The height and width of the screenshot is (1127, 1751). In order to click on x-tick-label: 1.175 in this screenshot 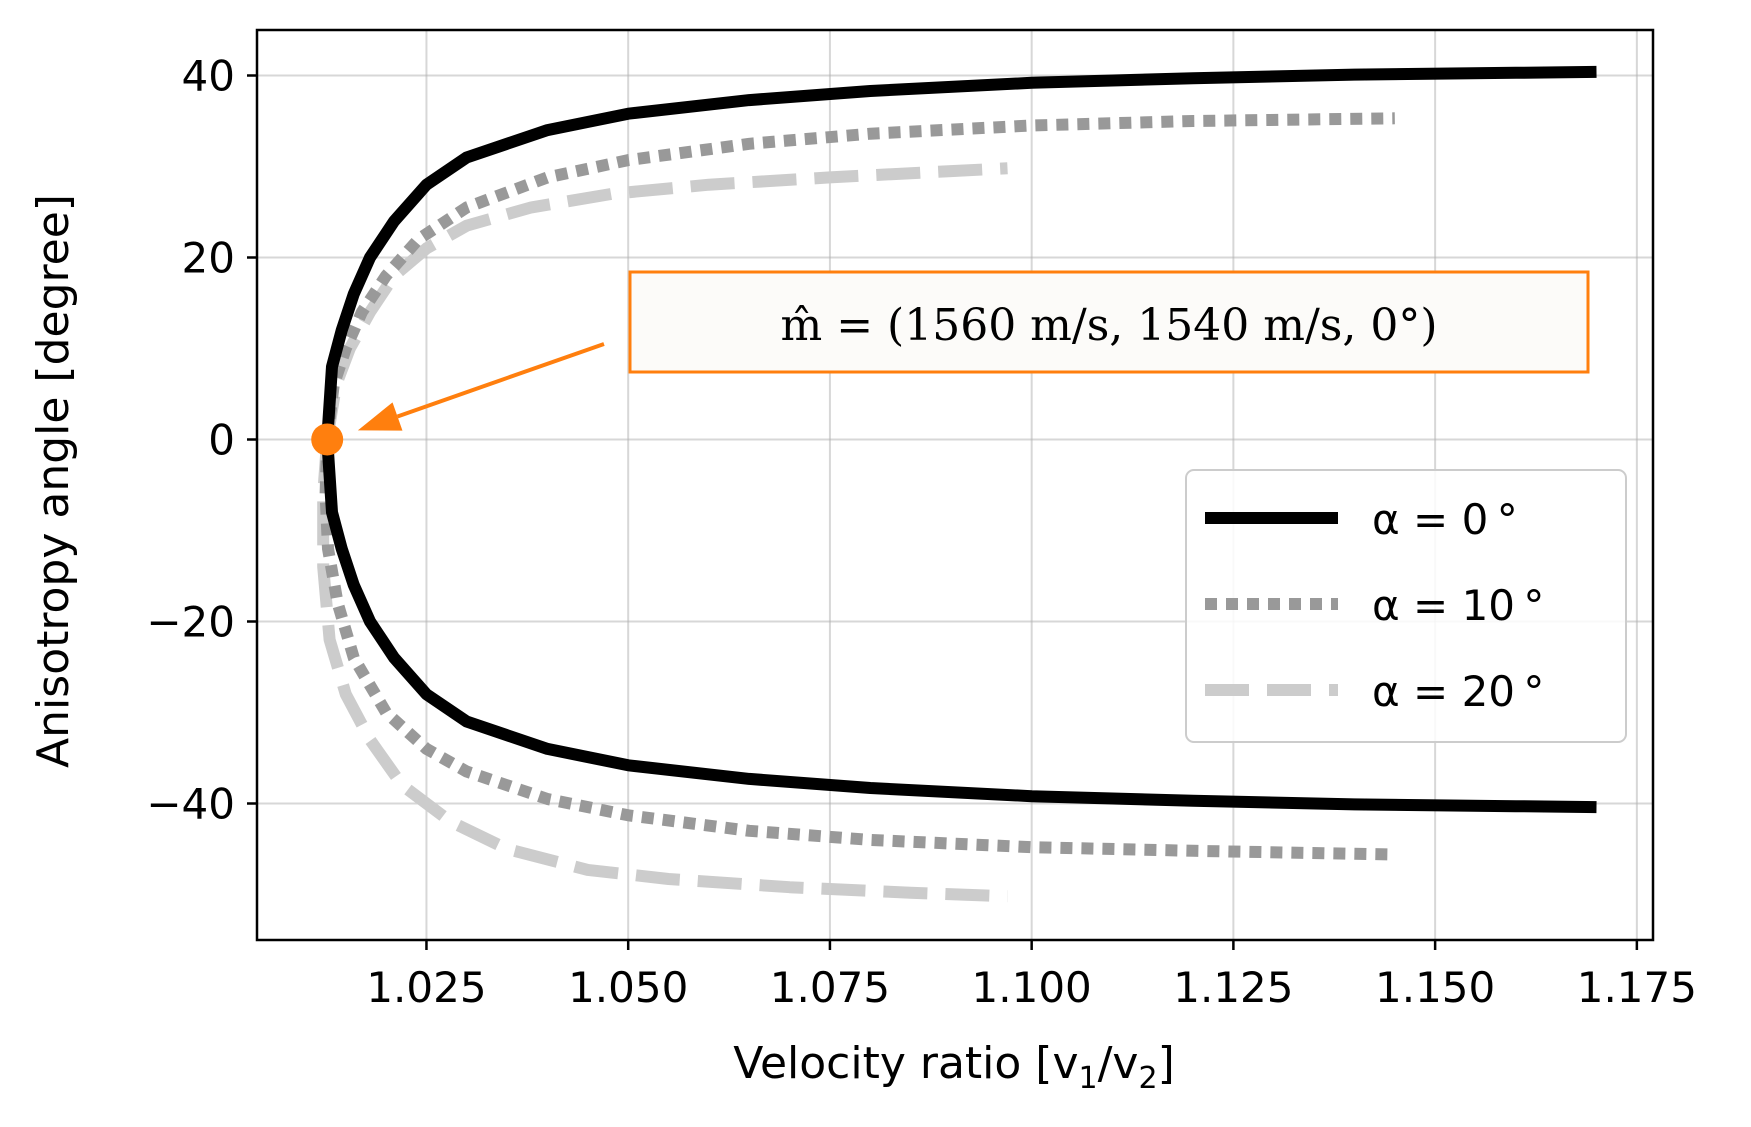, I will do `click(1637, 987)`.